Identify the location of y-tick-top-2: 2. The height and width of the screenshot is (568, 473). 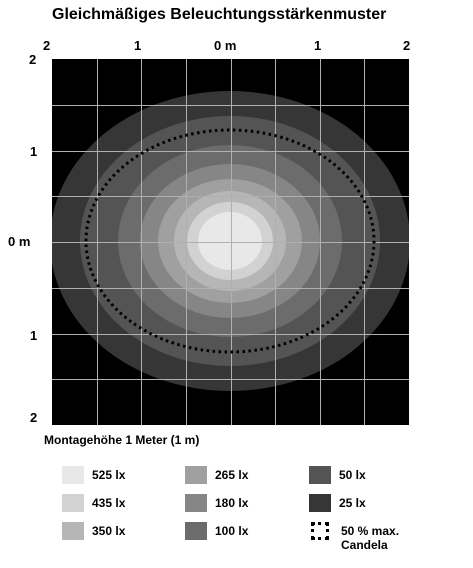
(33, 59).